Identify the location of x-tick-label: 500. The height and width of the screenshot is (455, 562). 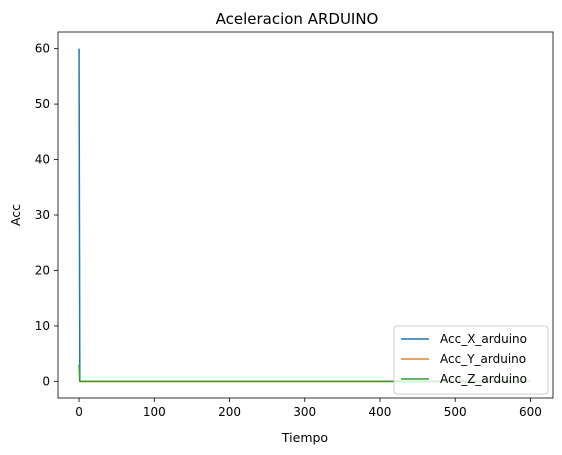
(455, 412).